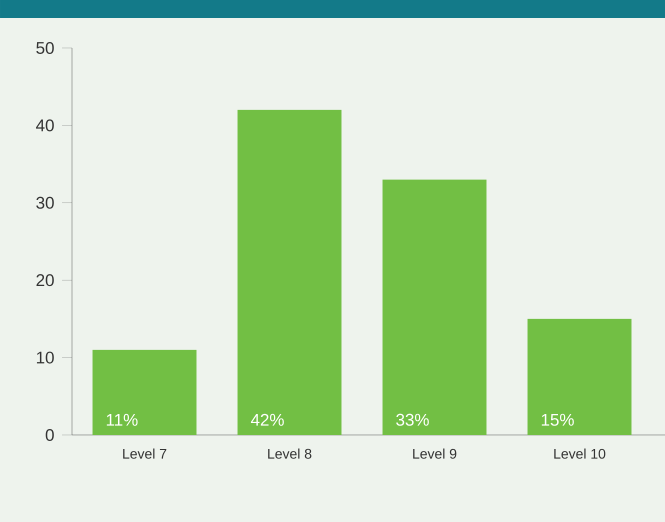 The height and width of the screenshot is (522, 665). Describe the element at coordinates (45, 358) in the screenshot. I see `y-tick-label: 10` at that location.